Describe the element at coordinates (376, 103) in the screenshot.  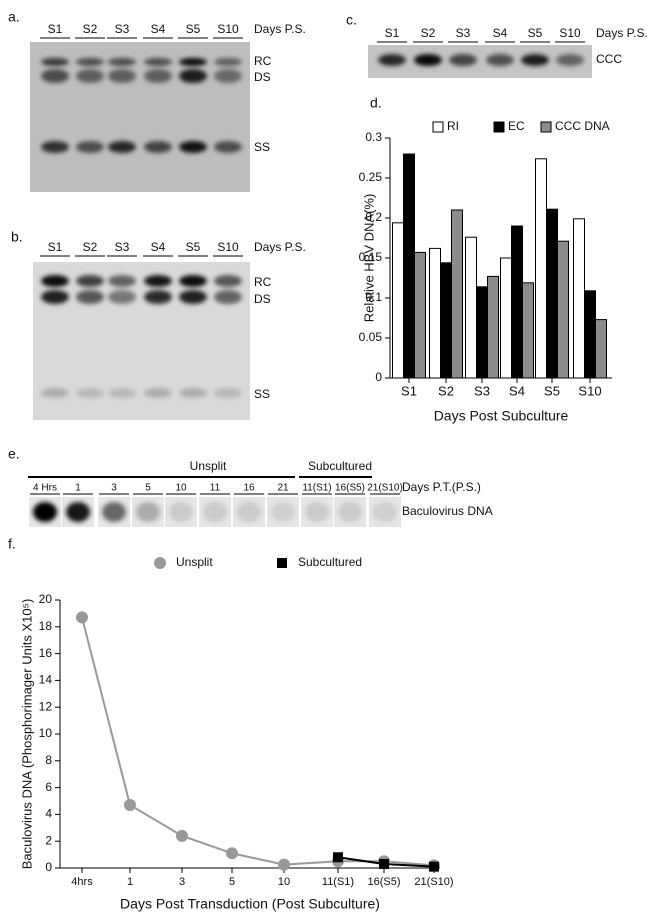
I see `panel-label: d.` at that location.